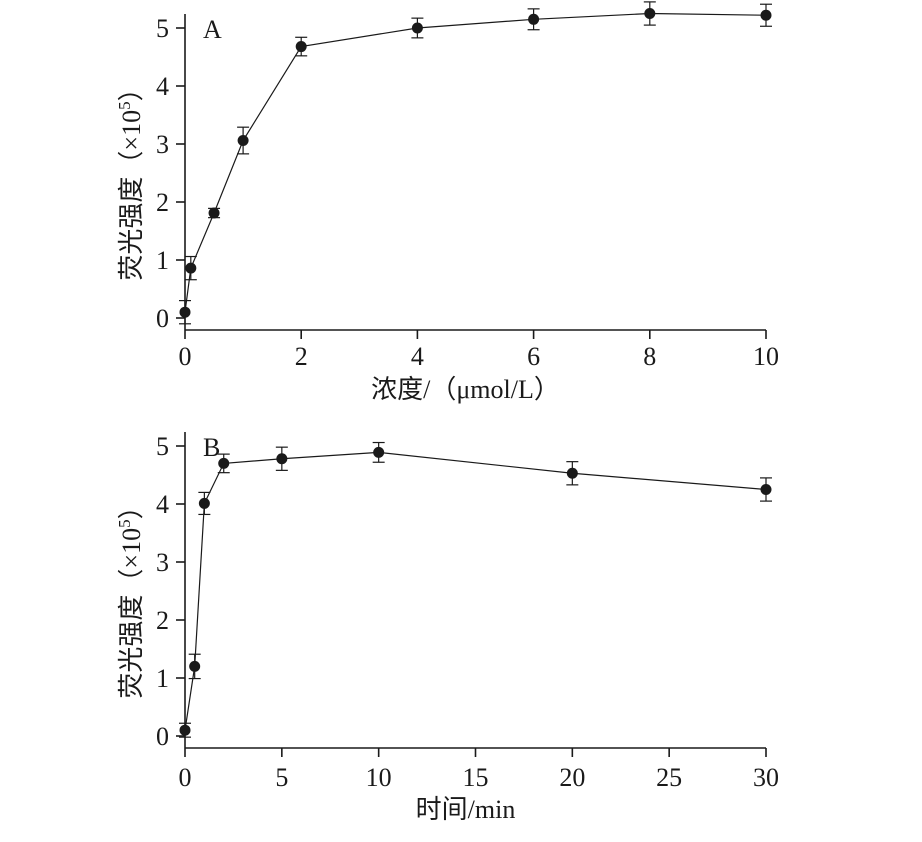 Image resolution: width=922 pixels, height=842 pixels. Describe the element at coordinates (572, 777) in the screenshot. I see `x-tick-label: 20` at that location.